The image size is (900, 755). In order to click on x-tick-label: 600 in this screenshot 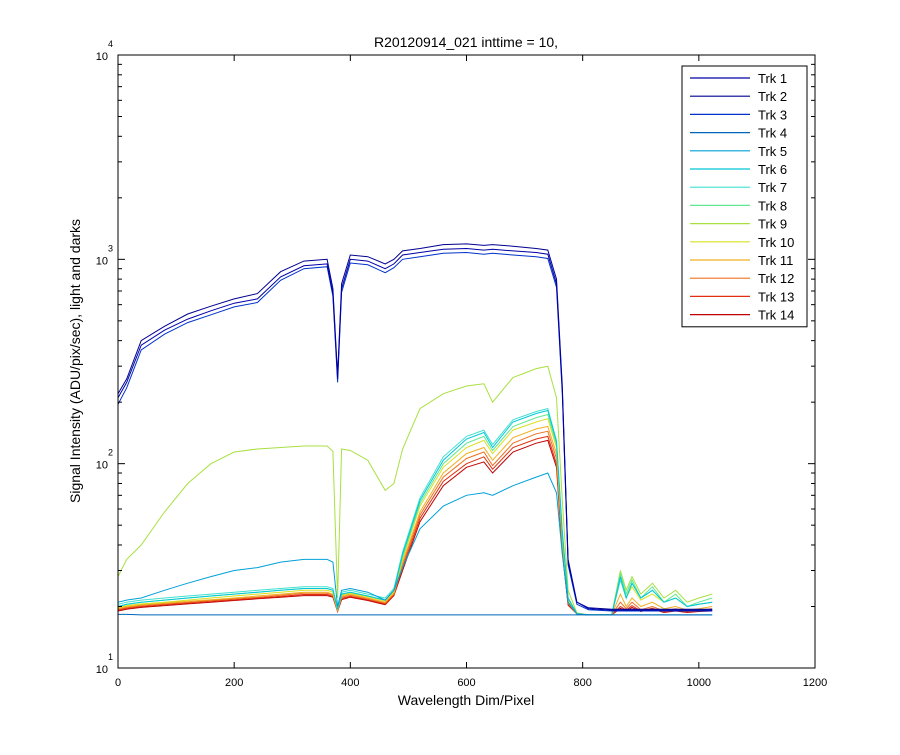, I will do `click(466, 683)`.